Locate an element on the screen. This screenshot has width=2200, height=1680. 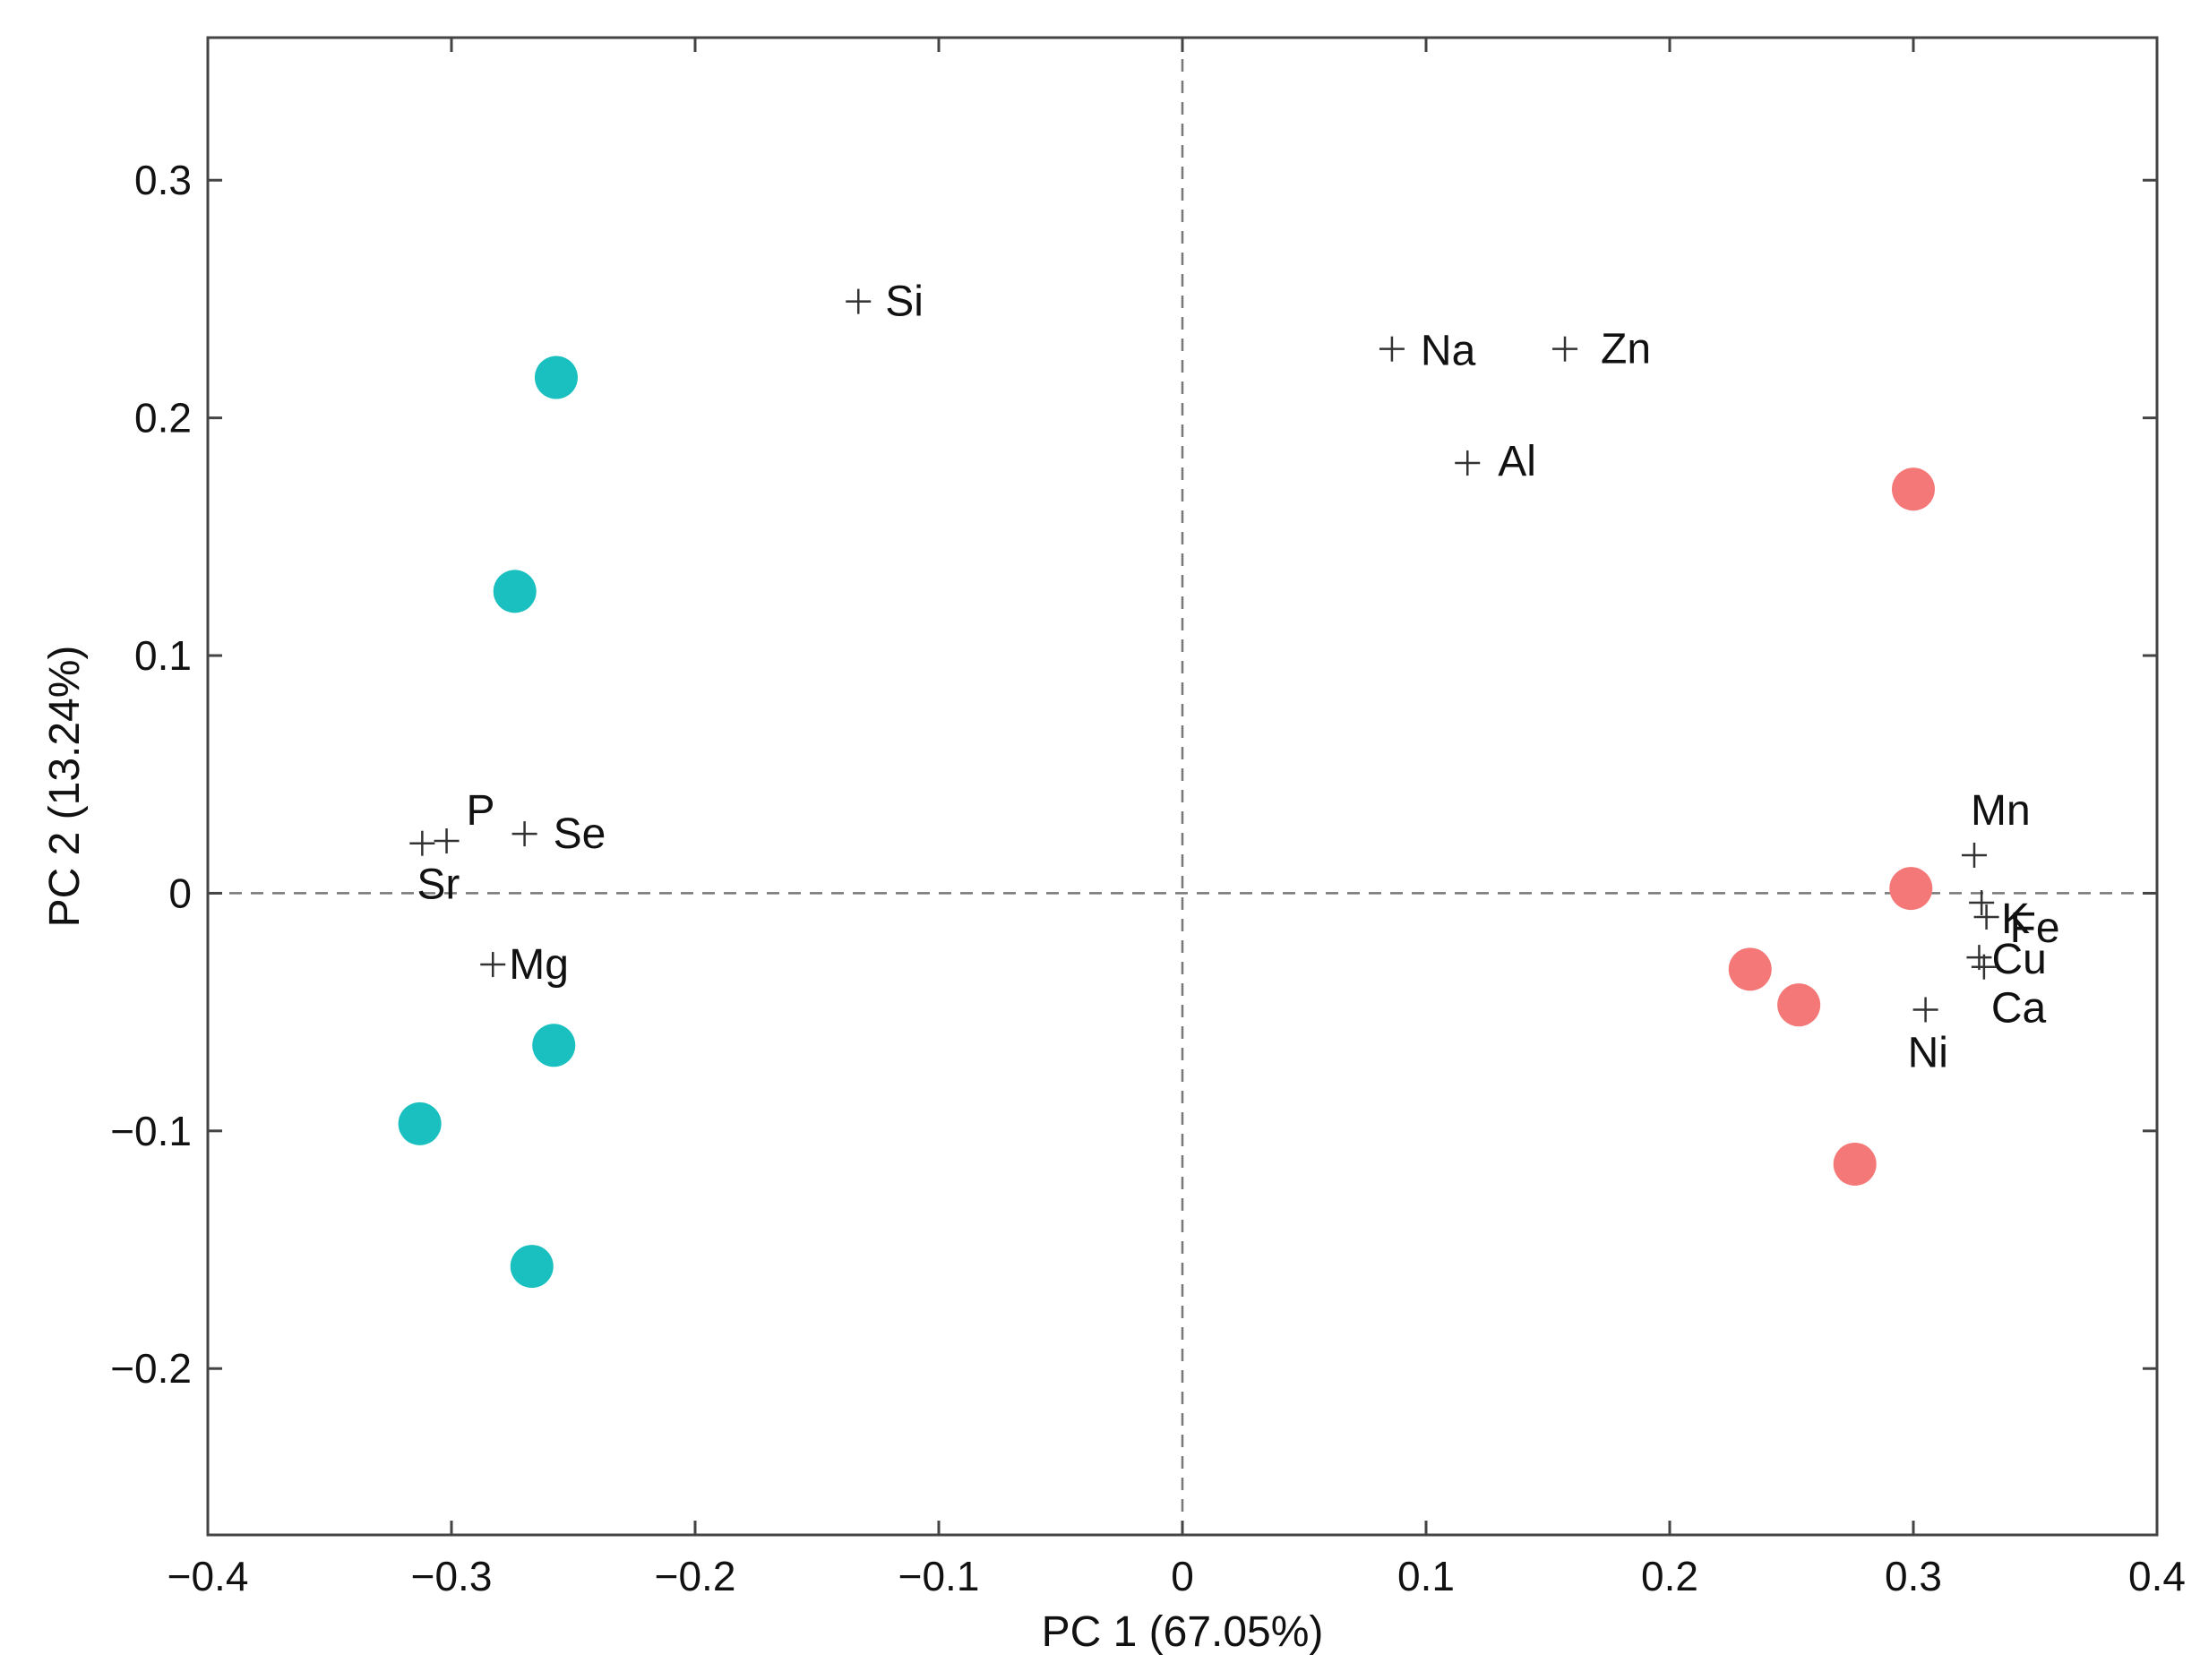
loading-label: Mn is located at coordinates (2001, 811).